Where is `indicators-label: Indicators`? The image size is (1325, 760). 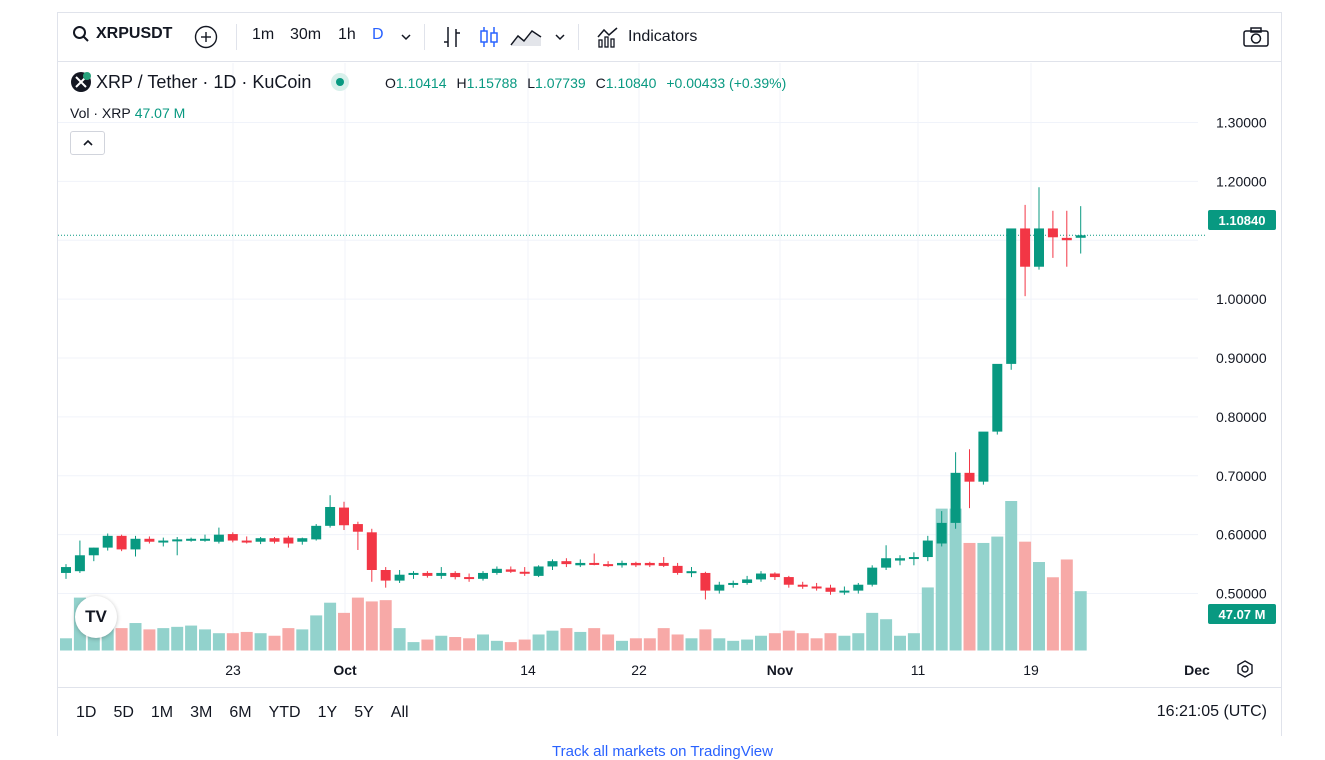
indicators-label: Indicators is located at coordinates (663, 36).